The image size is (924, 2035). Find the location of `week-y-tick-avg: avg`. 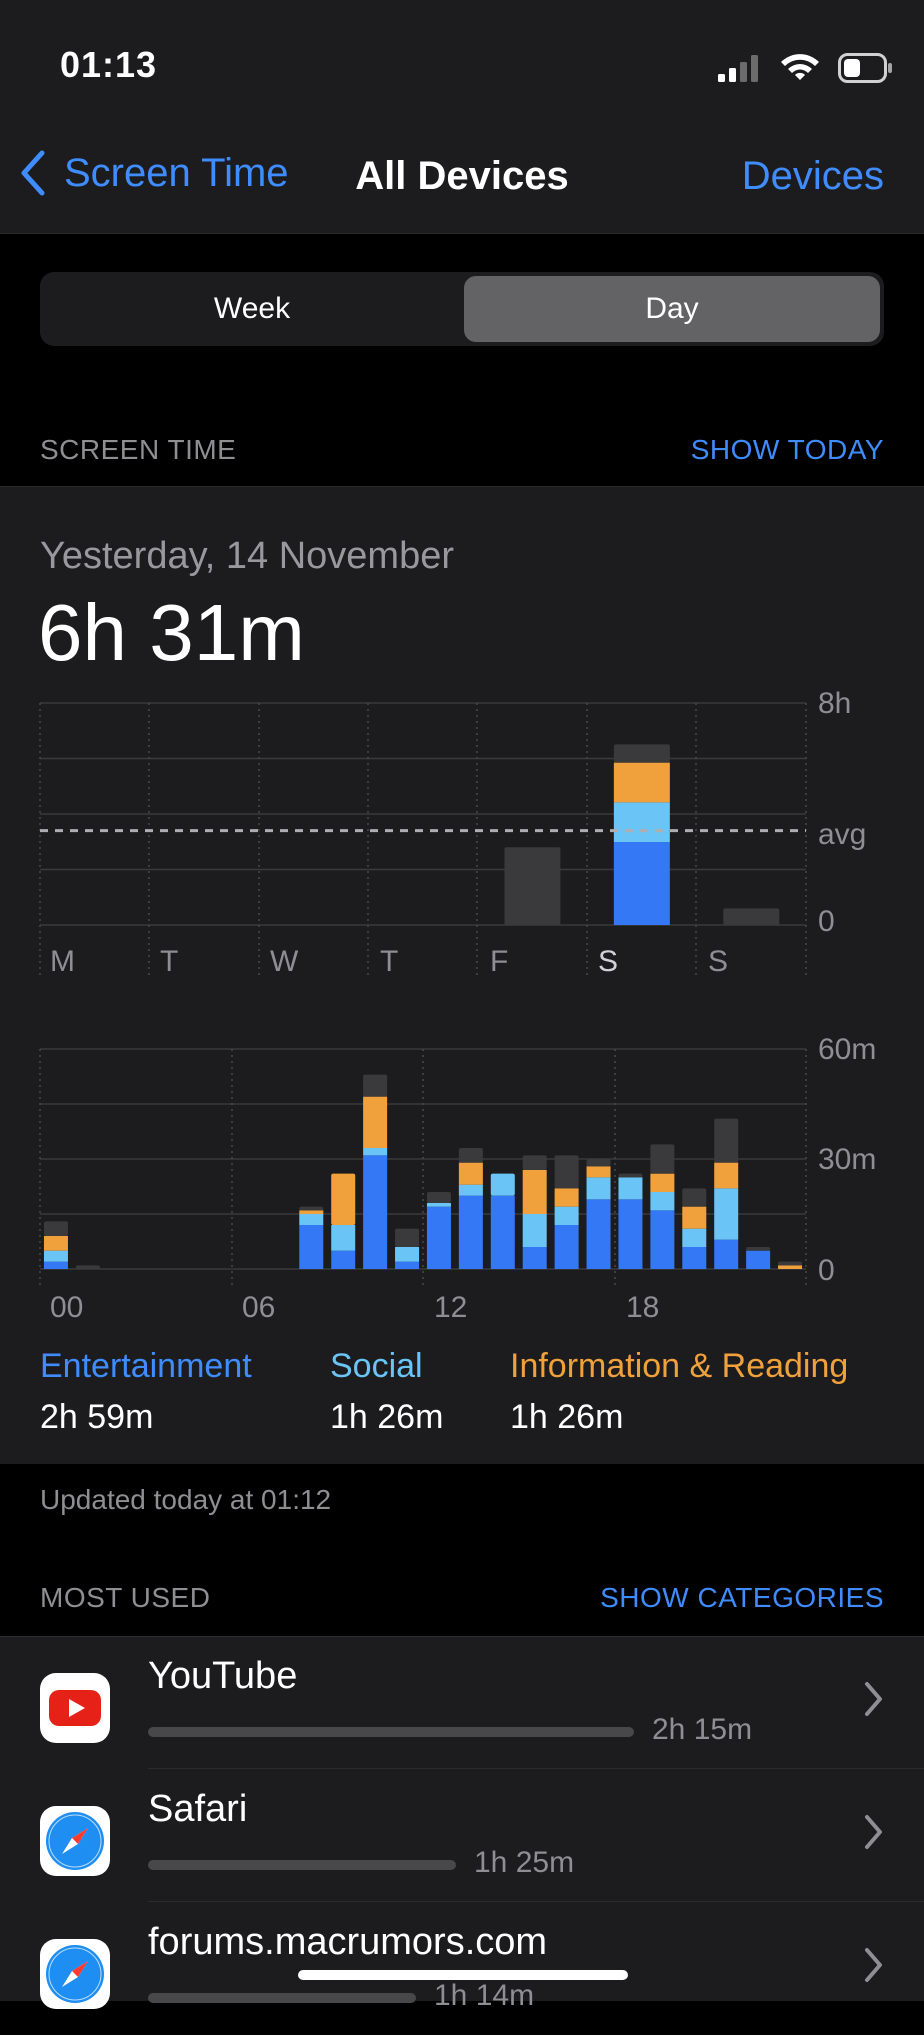

week-y-tick-avg: avg is located at coordinates (842, 834).